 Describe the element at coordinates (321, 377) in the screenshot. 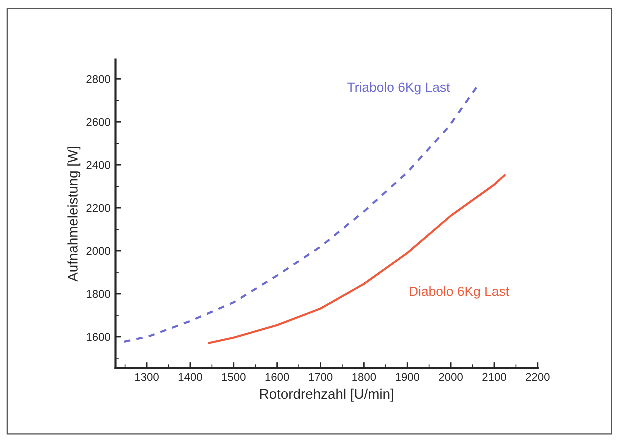

I see `x-tick-label: 1700` at that location.